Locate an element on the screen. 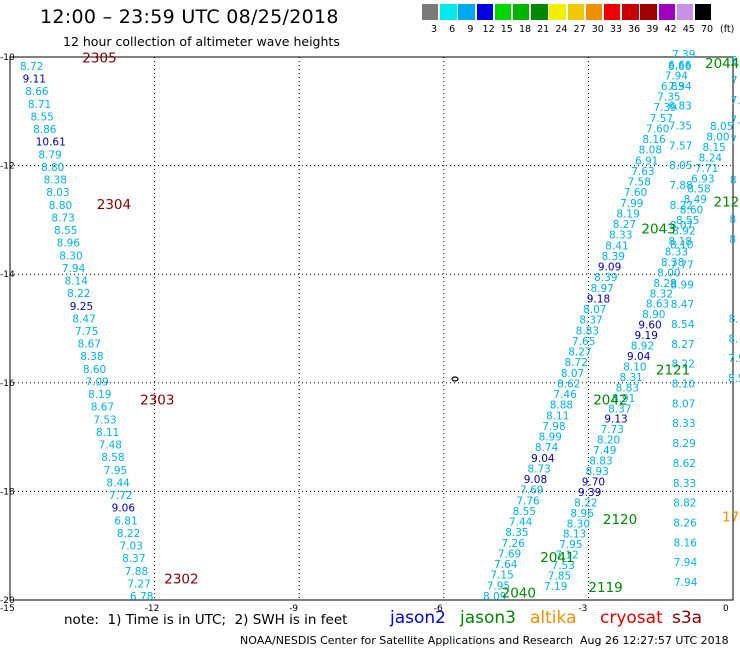  swh-value-track-c: 8.47 is located at coordinates (682, 305).